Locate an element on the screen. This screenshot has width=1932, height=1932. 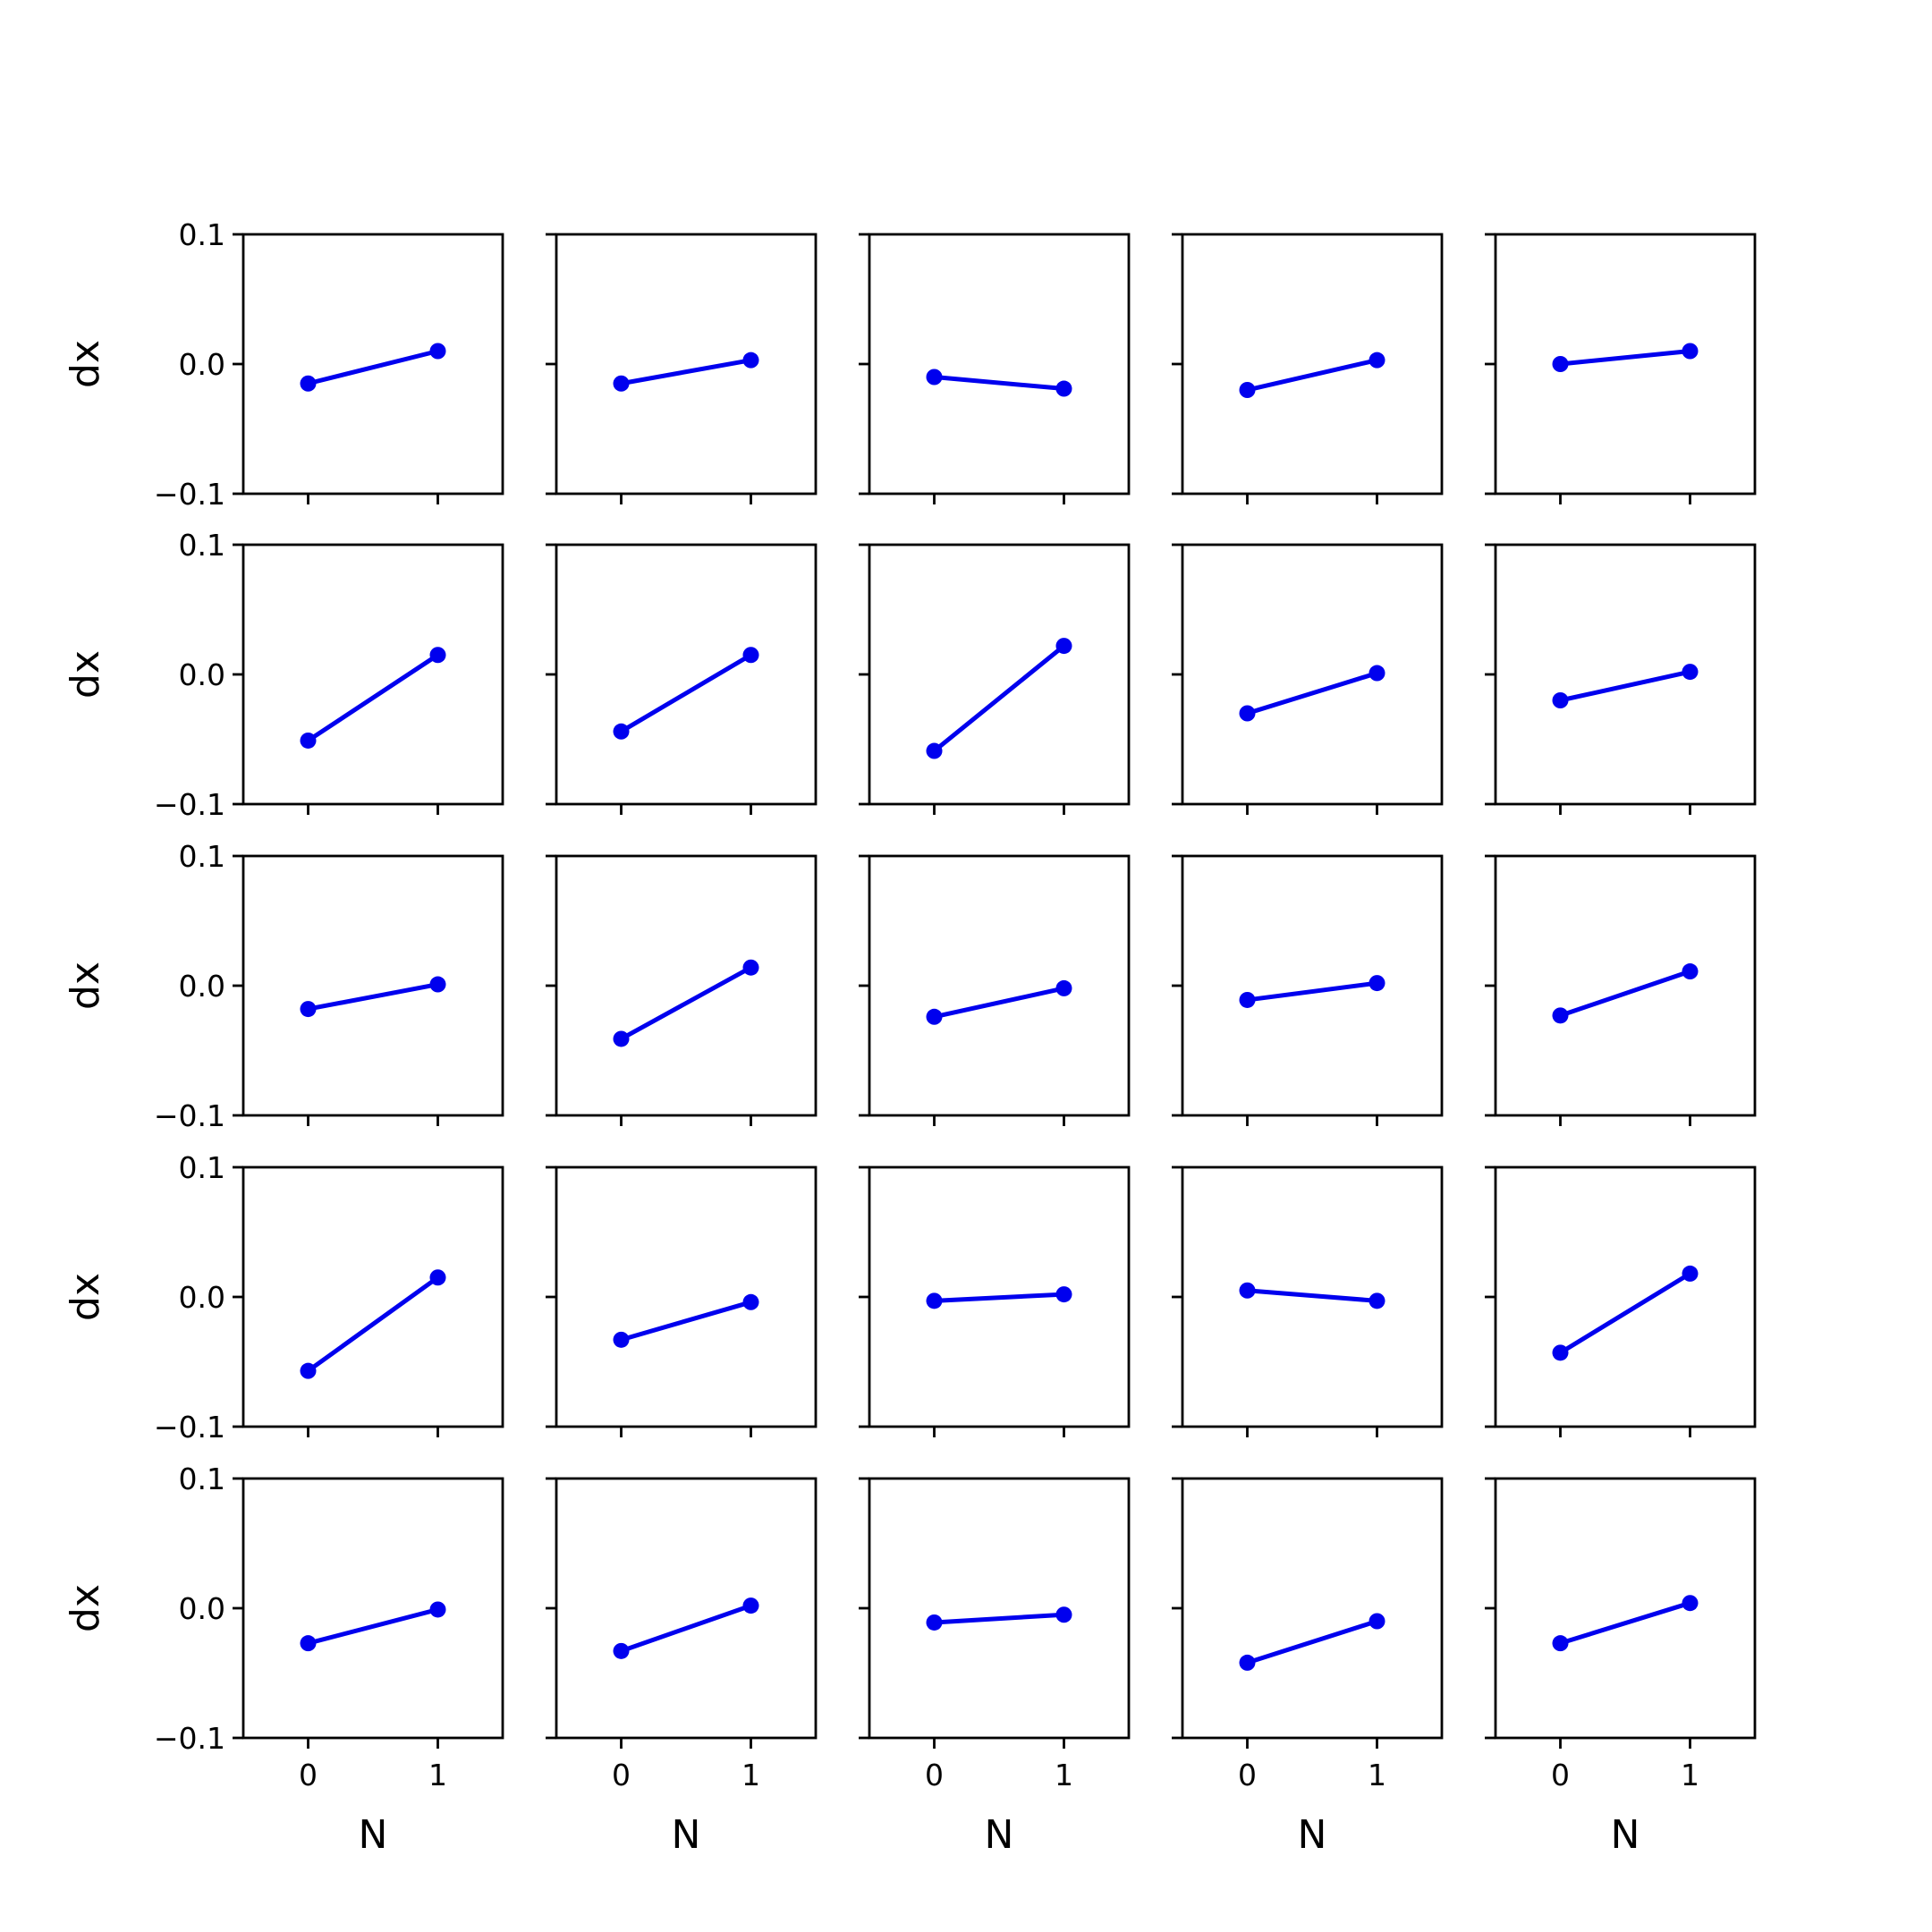
x-tick-label-c1-1: 1 is located at coordinates (437, 1775).